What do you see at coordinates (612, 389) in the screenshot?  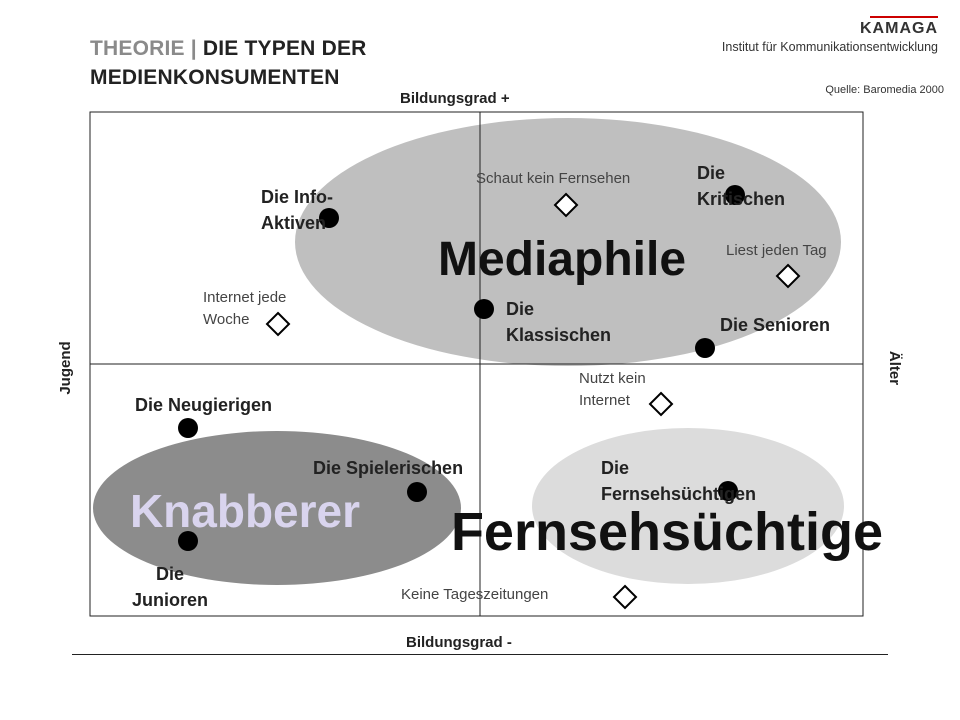 I see `char-label-nutzt-kein-internet: Nutzt kein Internet` at bounding box center [612, 389].